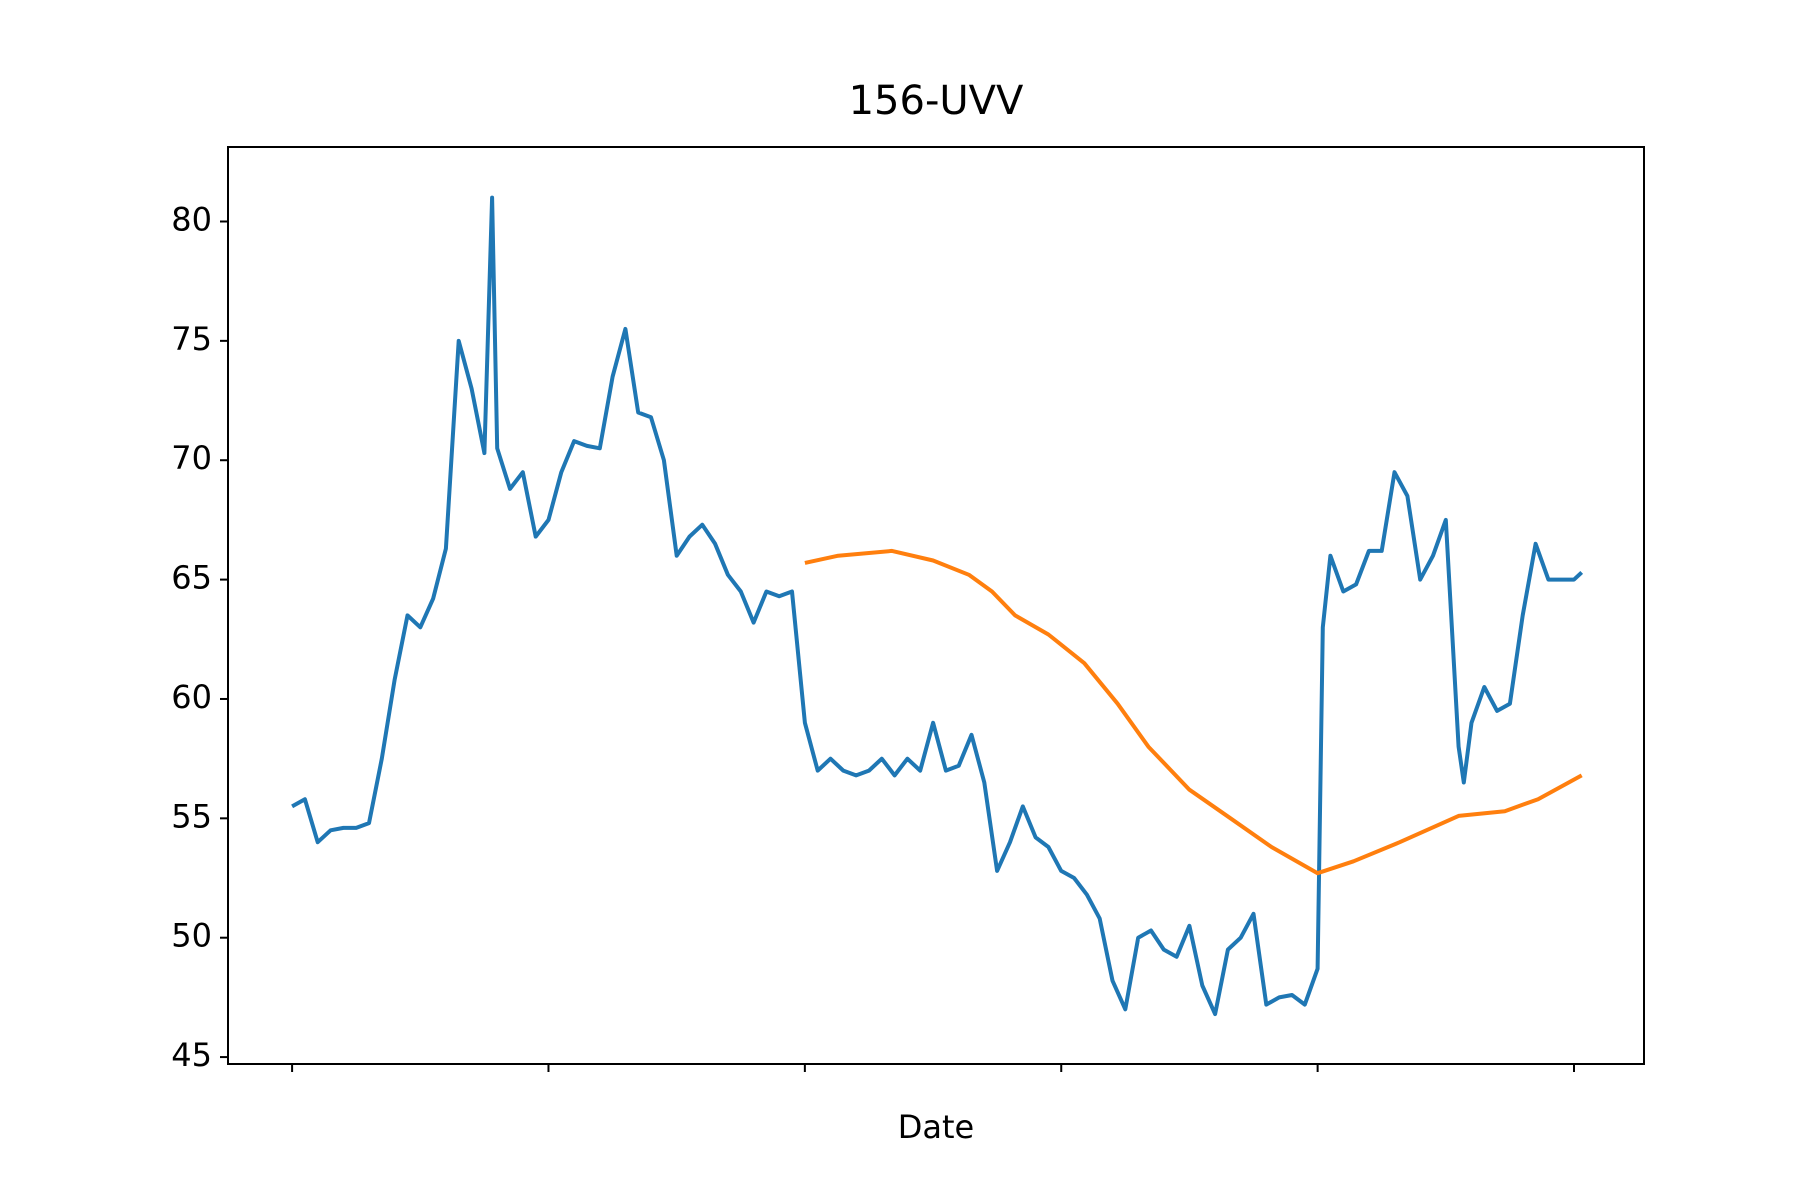 Image resolution: width=1800 pixels, height=1200 pixels. Describe the element at coordinates (191, 697) in the screenshot. I see `y-tick-label: 60` at that location.